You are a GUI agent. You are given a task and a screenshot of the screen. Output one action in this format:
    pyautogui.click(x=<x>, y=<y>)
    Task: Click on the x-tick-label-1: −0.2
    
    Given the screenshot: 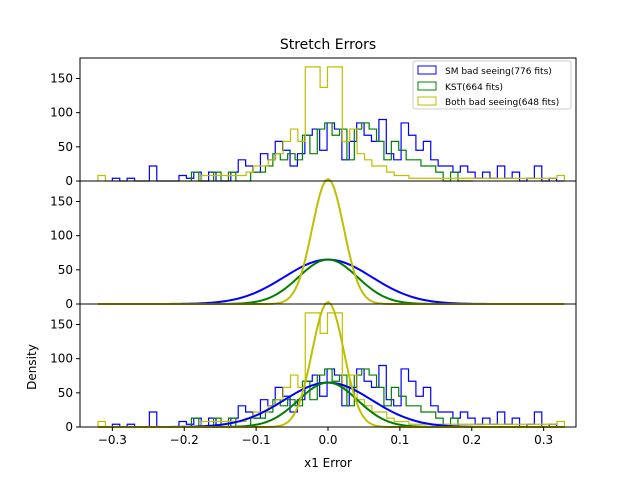 What is the action you would take?
    pyautogui.click(x=184, y=440)
    